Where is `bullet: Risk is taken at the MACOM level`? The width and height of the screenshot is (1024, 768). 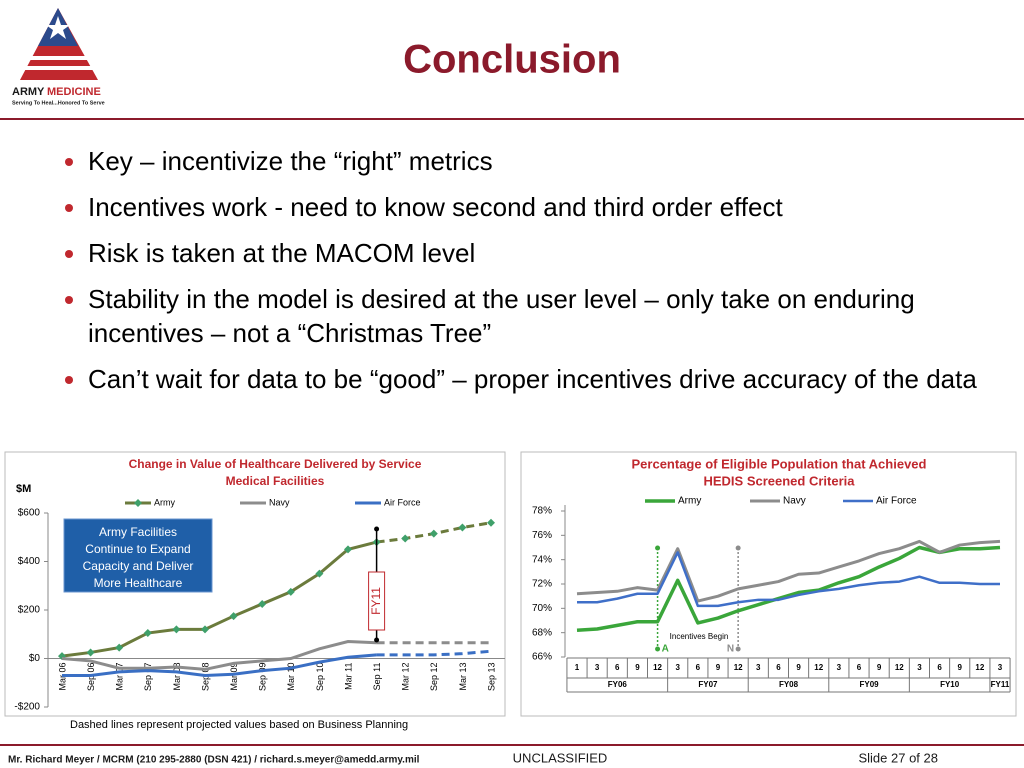
bullet: Risk is taken at the MACOM level is located at coordinates (538, 253).